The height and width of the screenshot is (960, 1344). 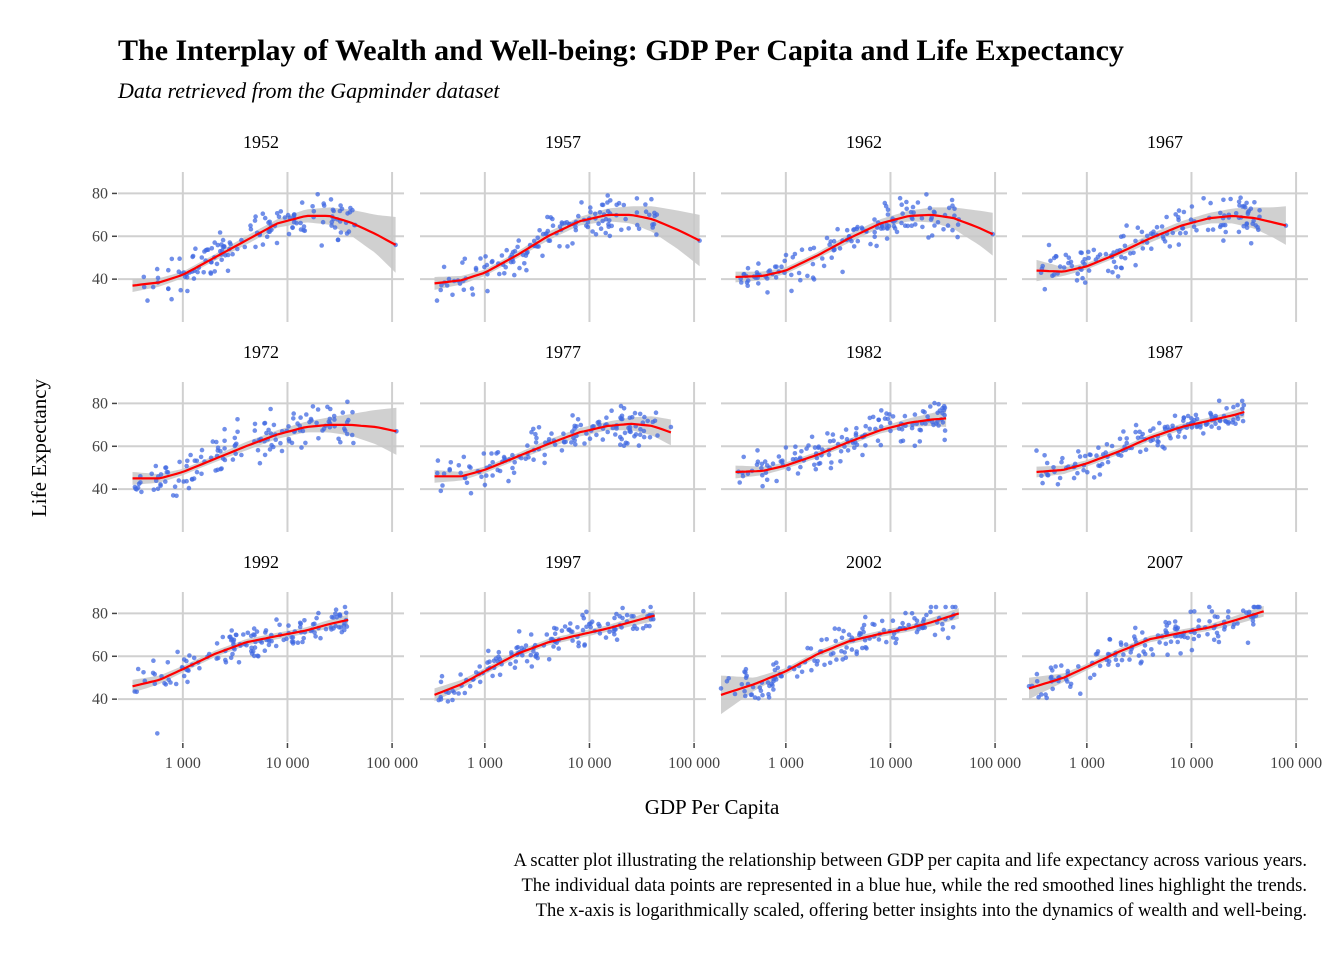 I want to click on smooth-trend-line, so click(x=840, y=654).